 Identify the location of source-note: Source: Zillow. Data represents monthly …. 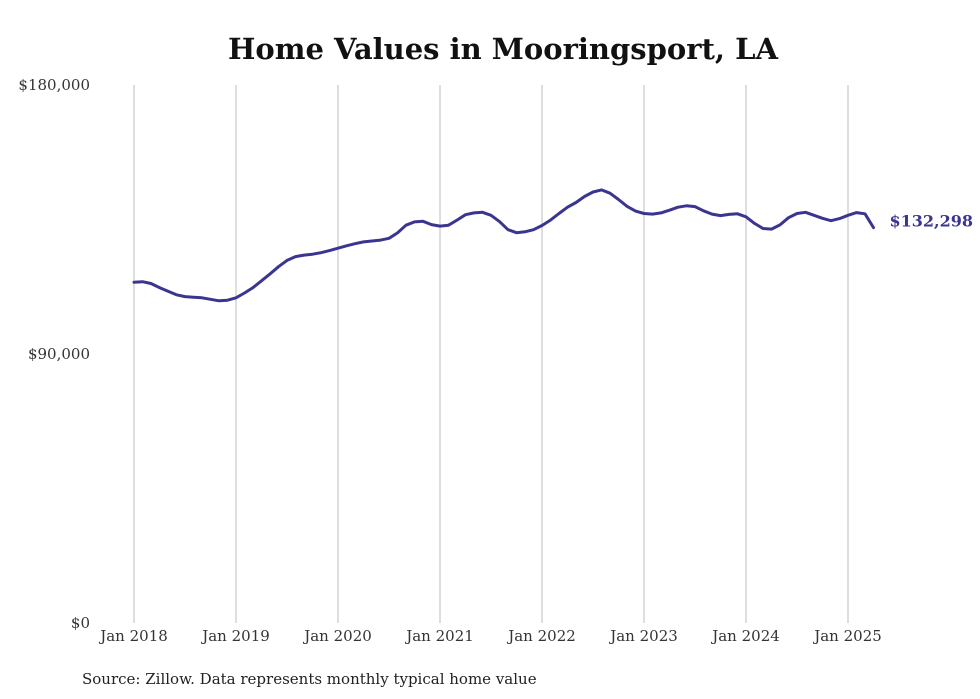
(309, 679).